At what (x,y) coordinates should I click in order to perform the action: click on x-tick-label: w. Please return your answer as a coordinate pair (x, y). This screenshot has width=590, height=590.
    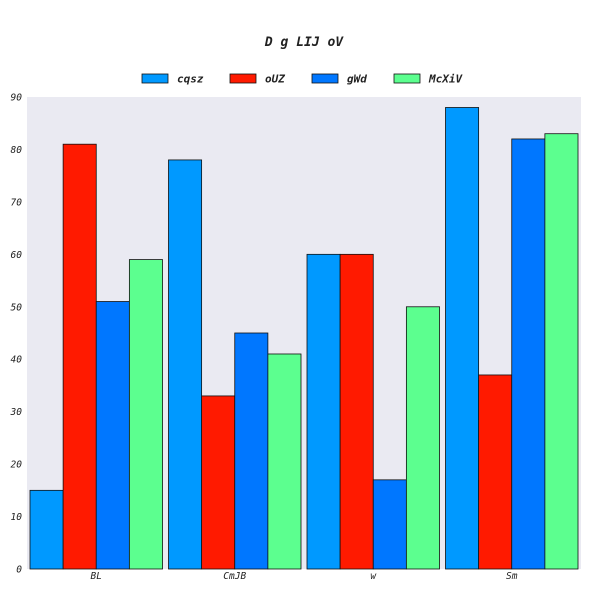
    Looking at the image, I should click on (373, 576).